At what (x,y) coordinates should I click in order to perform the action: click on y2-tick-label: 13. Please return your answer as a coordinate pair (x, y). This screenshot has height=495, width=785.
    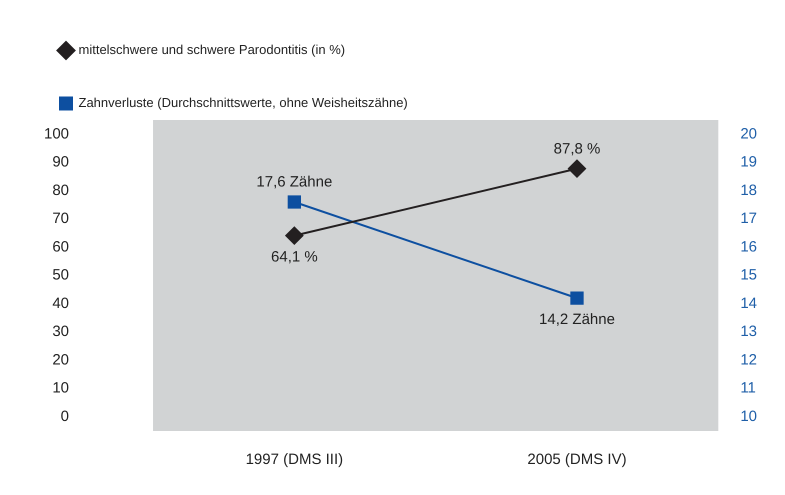
    Looking at the image, I should click on (749, 331).